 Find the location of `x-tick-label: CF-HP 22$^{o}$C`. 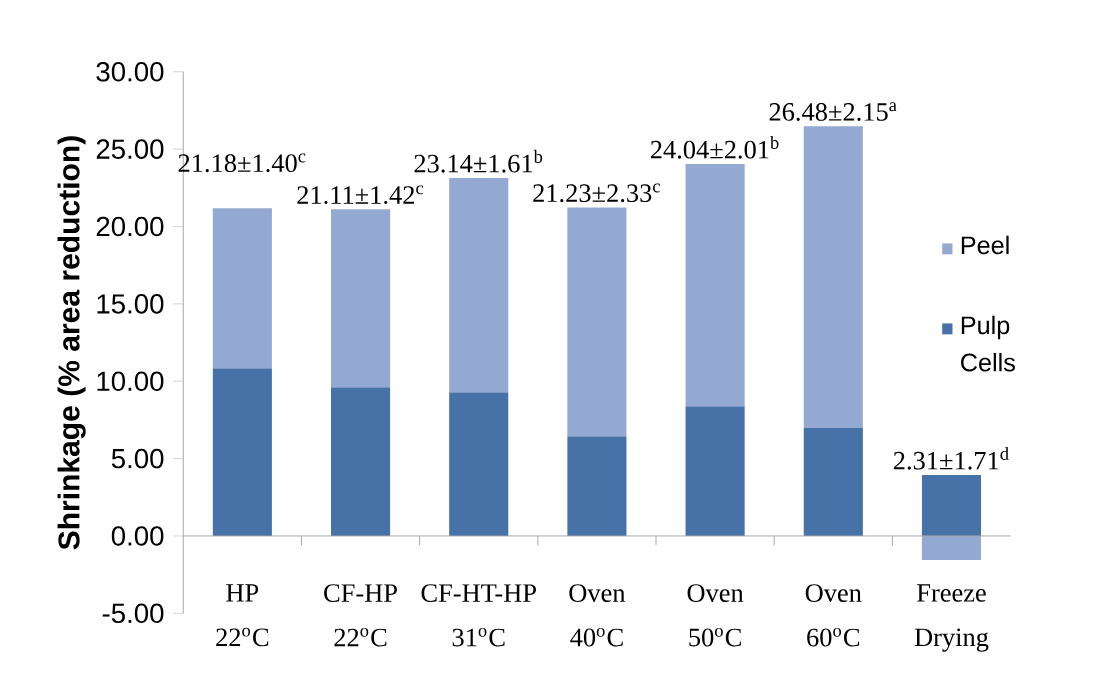

x-tick-label: CF-HP 22$^{o}$C is located at coordinates (360, 615).